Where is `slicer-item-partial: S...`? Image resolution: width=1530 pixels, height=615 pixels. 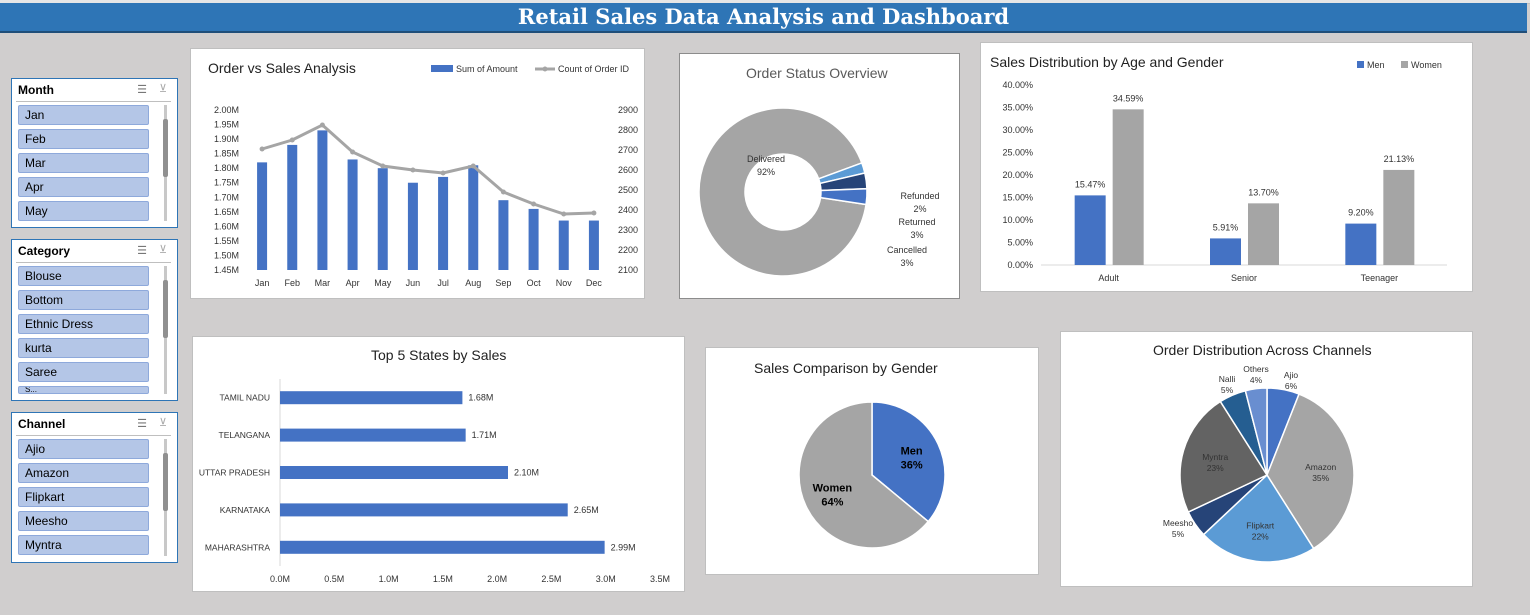 slicer-item-partial: S... is located at coordinates (83, 390).